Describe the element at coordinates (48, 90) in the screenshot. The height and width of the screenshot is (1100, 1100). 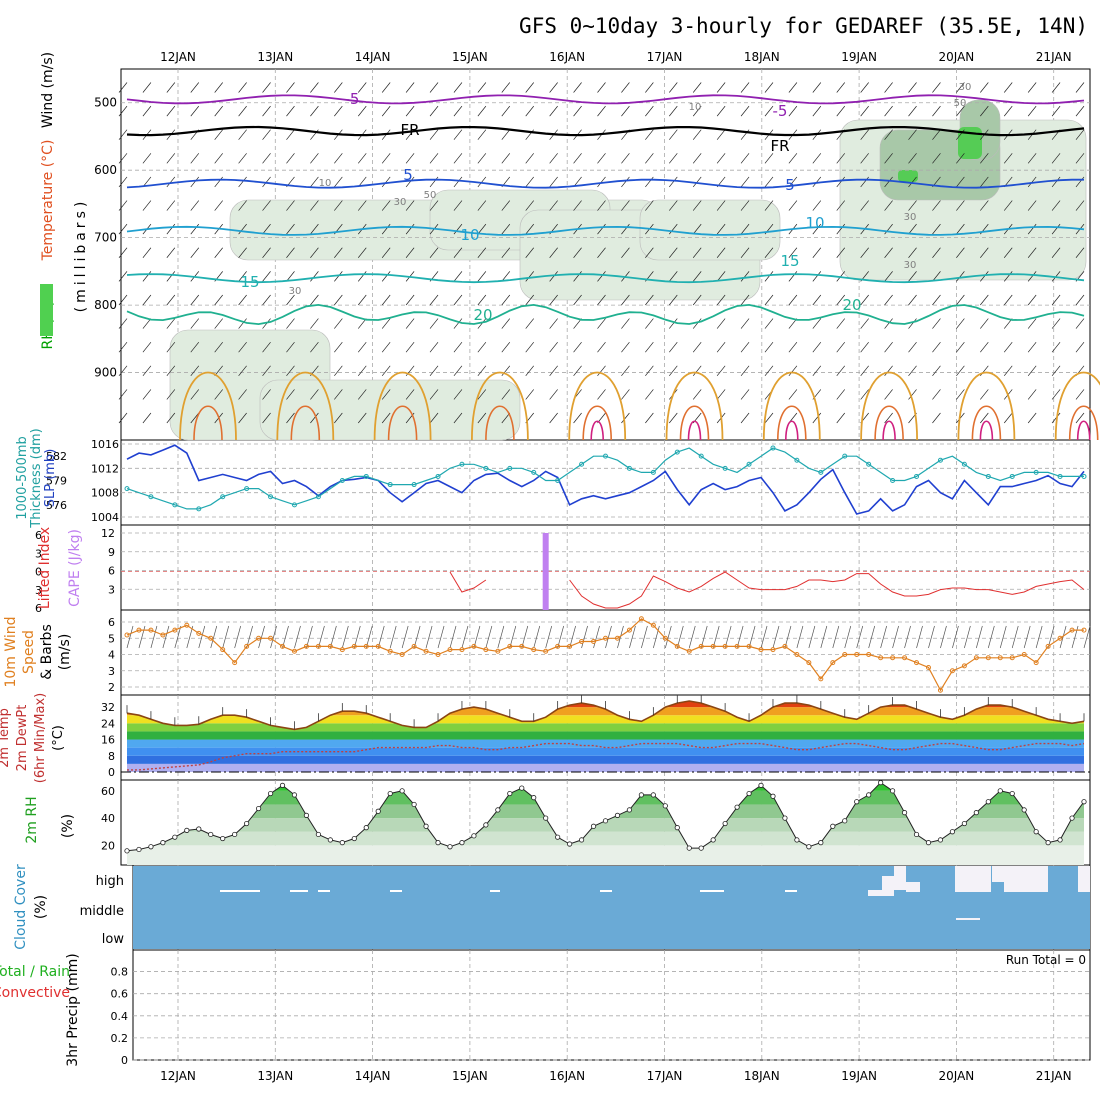
I see `panel-label: Wind (m/s)` at that location.